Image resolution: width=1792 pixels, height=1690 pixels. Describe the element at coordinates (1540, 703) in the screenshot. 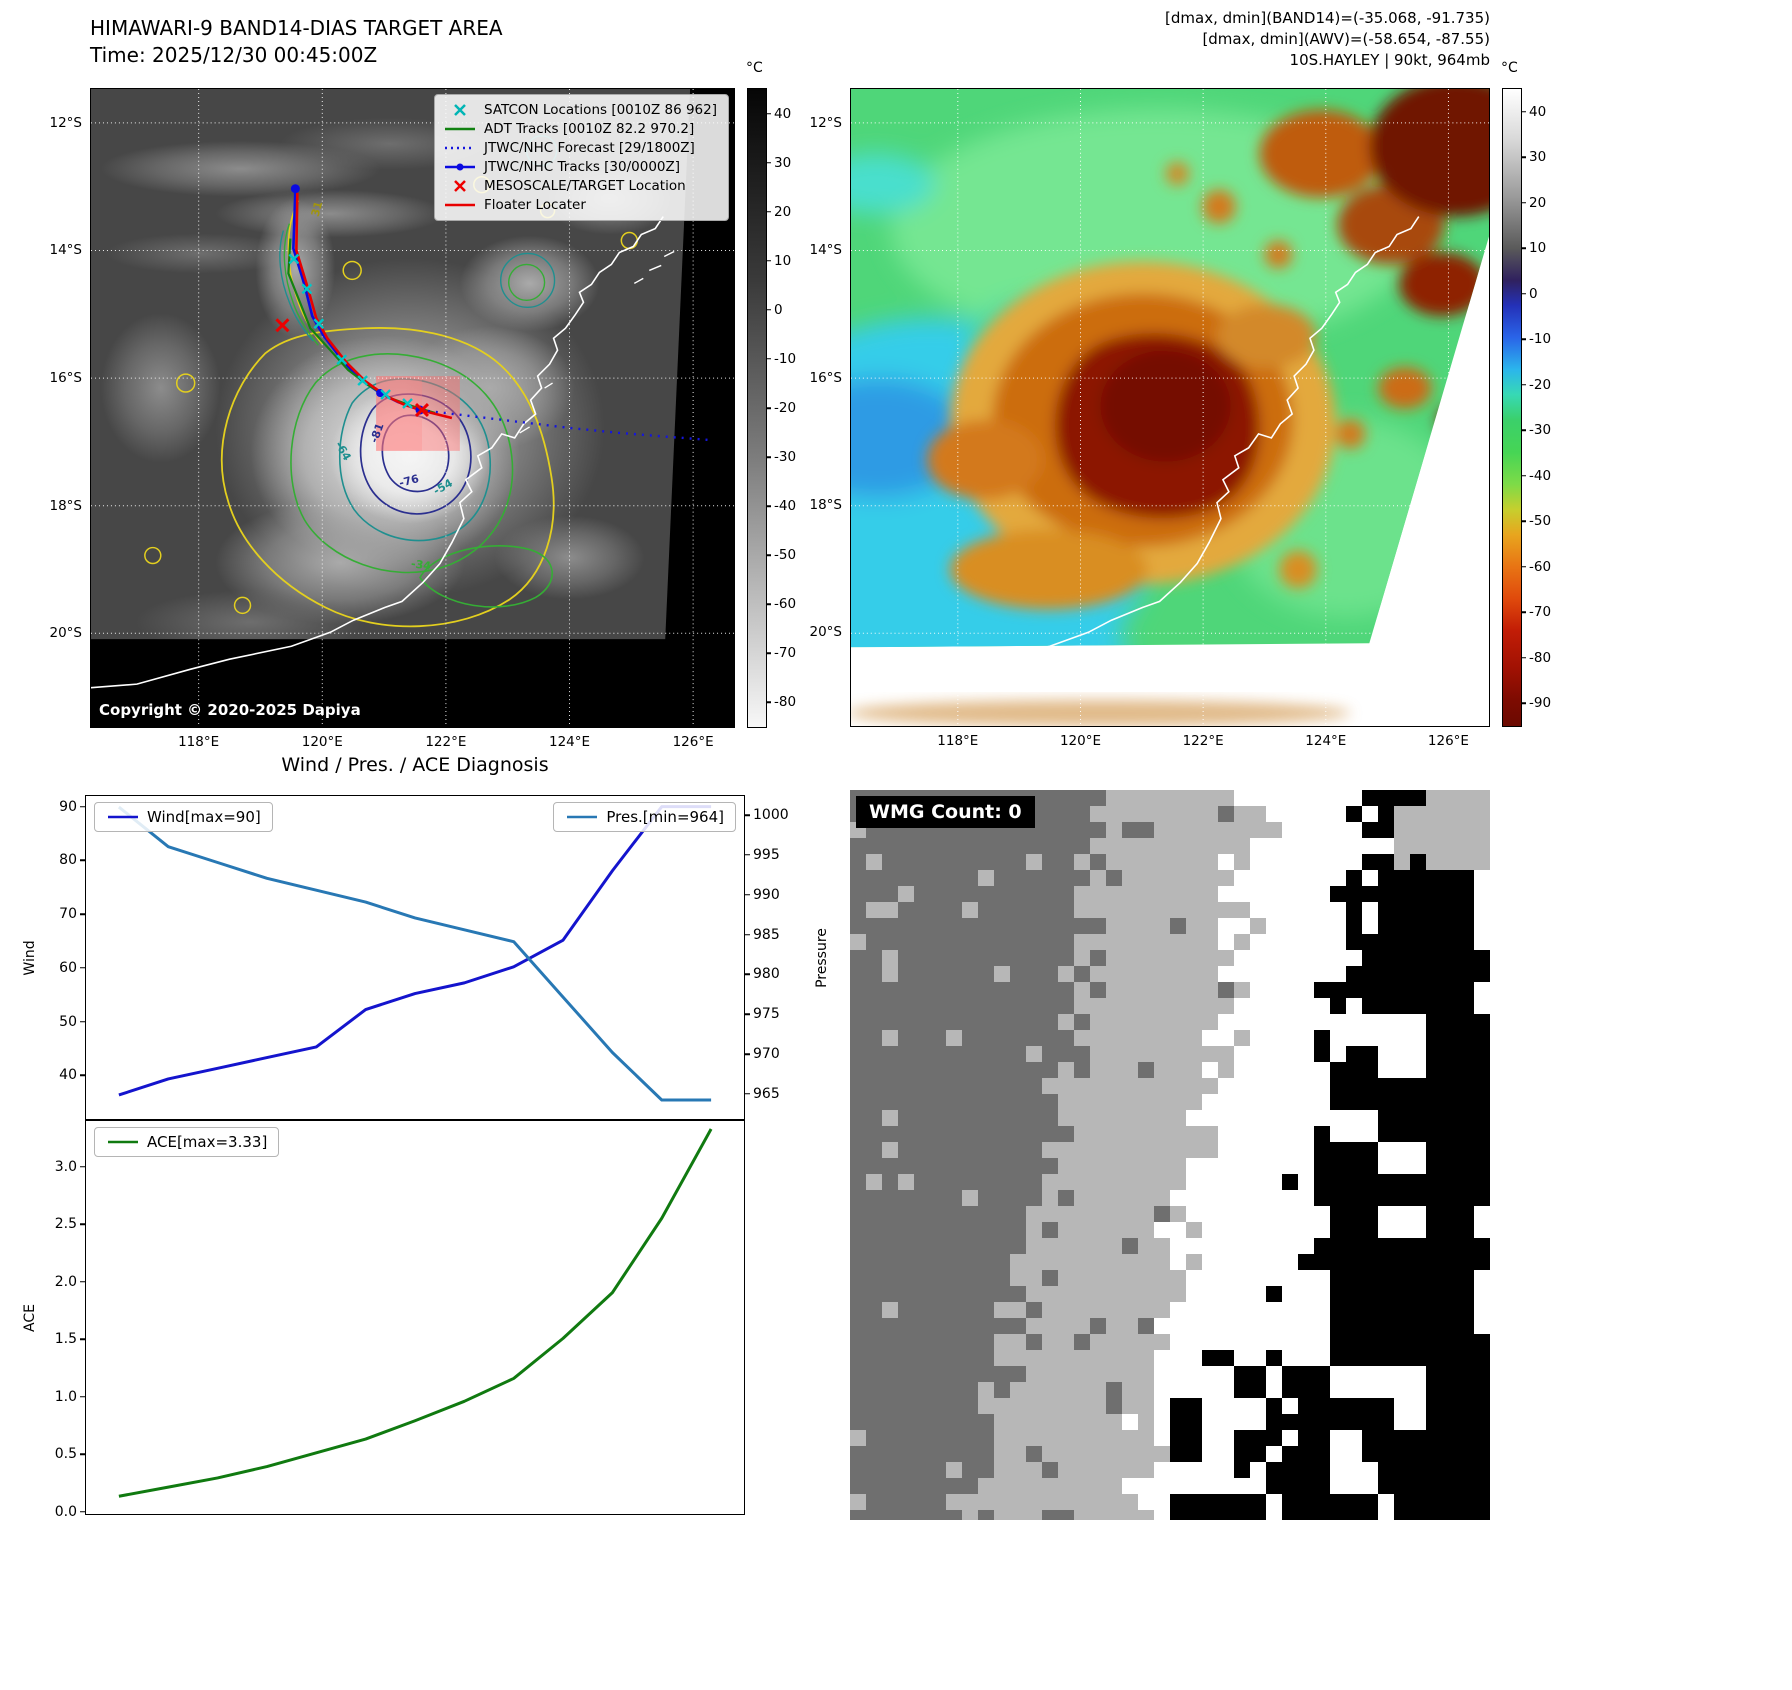

I see `colorbar-tick-label: -90` at that location.